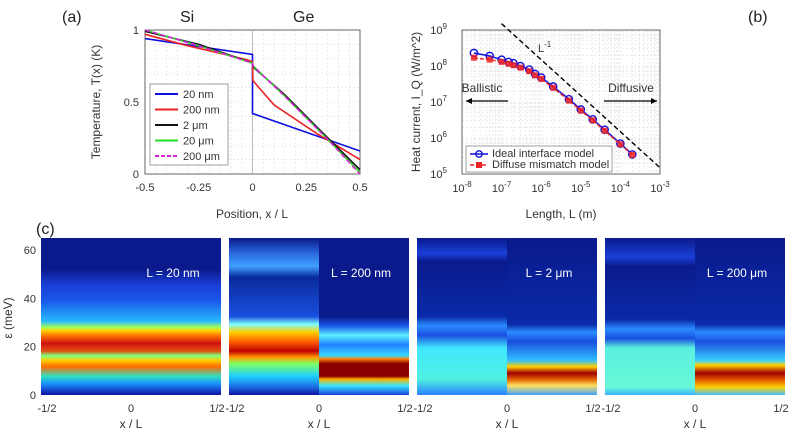 The height and width of the screenshot is (434, 790). I want to click on panel-b-xtick-label: 10⁻⁷, so click(502, 187).